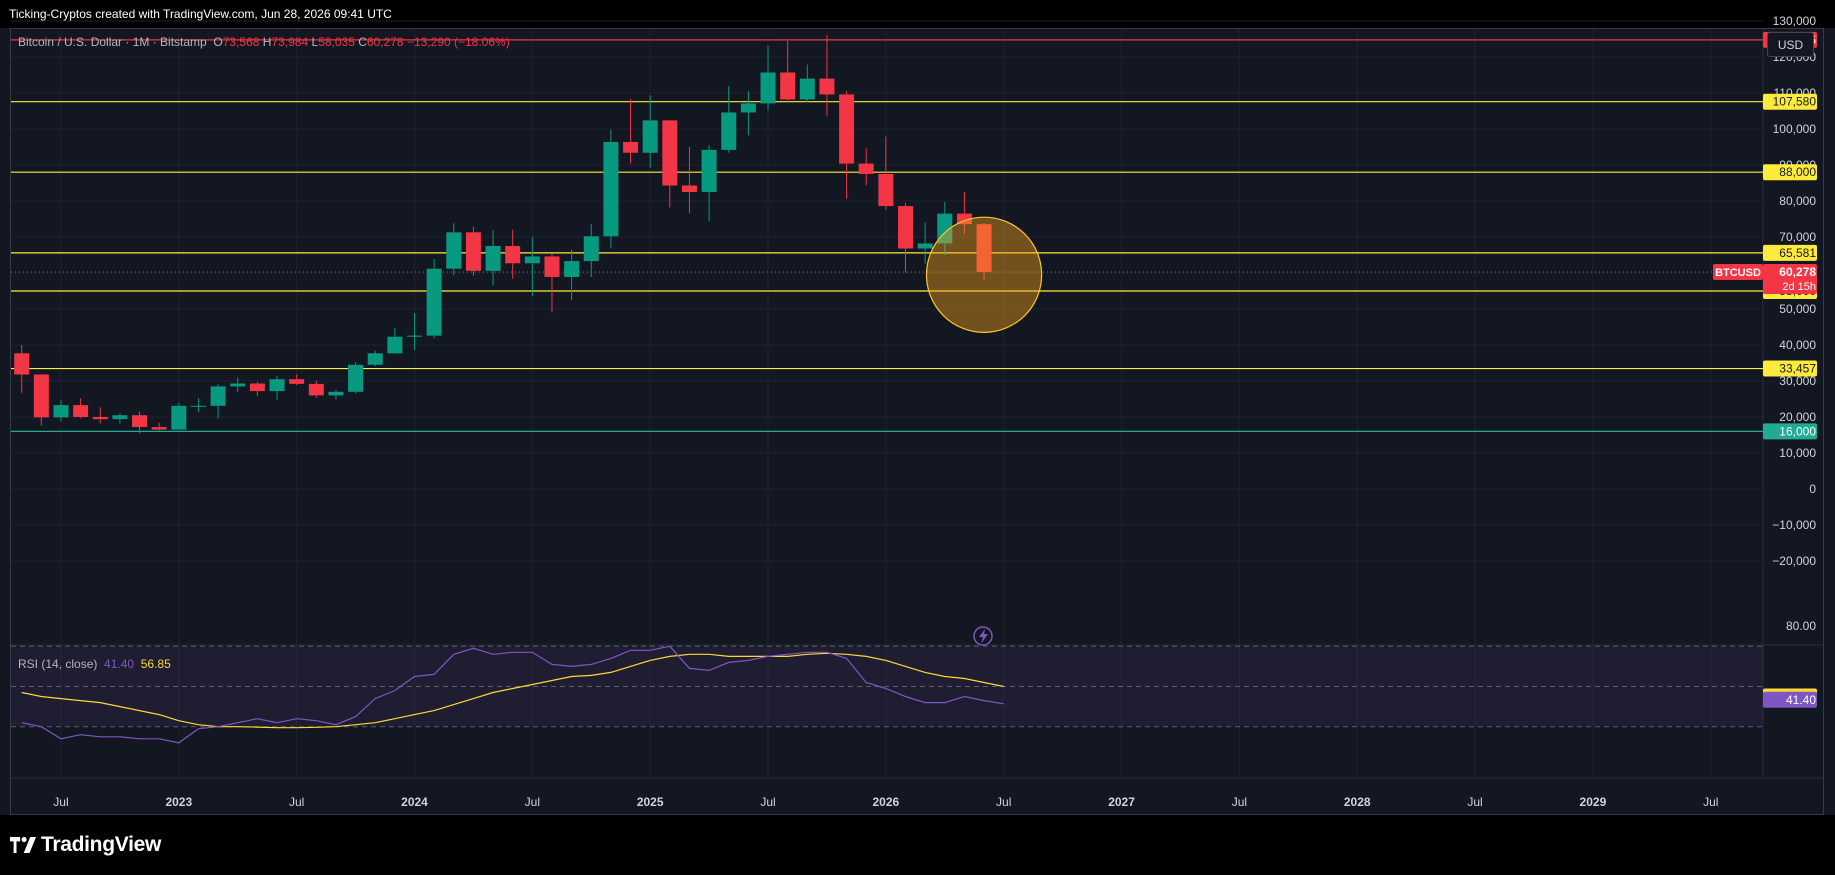 The height and width of the screenshot is (875, 1835). I want to click on rsi-label: RSI (14, close), so click(58, 664).